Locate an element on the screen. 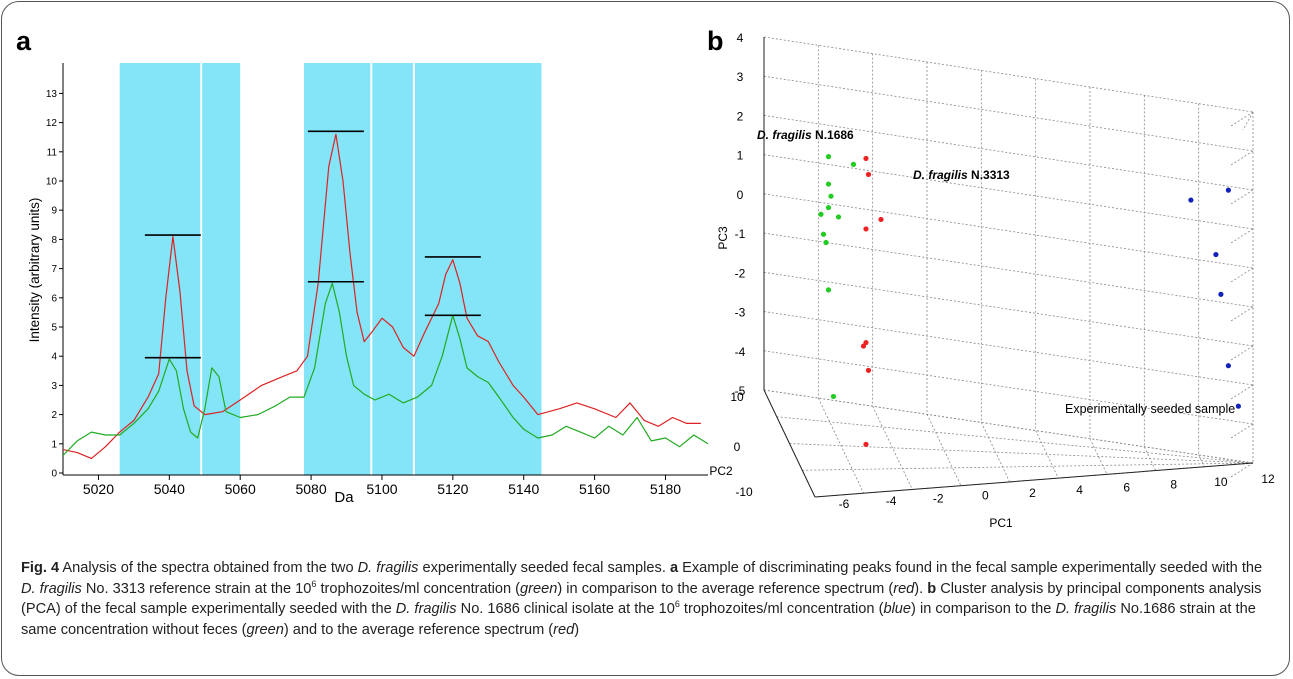  pc1-tick-label: 2 is located at coordinates (1032, 493).